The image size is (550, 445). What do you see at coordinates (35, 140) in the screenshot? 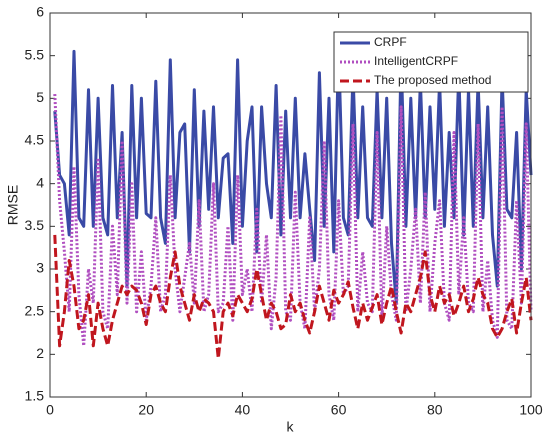
I see `y-tick-label: 4.5` at bounding box center [35, 140].